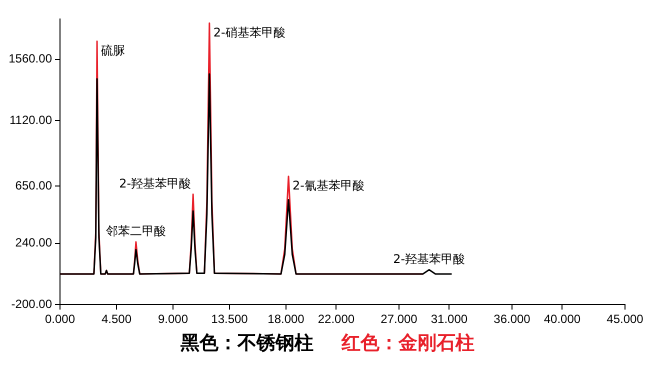  What do you see at coordinates (399, 319) in the screenshot?
I see `x-tick-label: 27.000` at bounding box center [399, 319].